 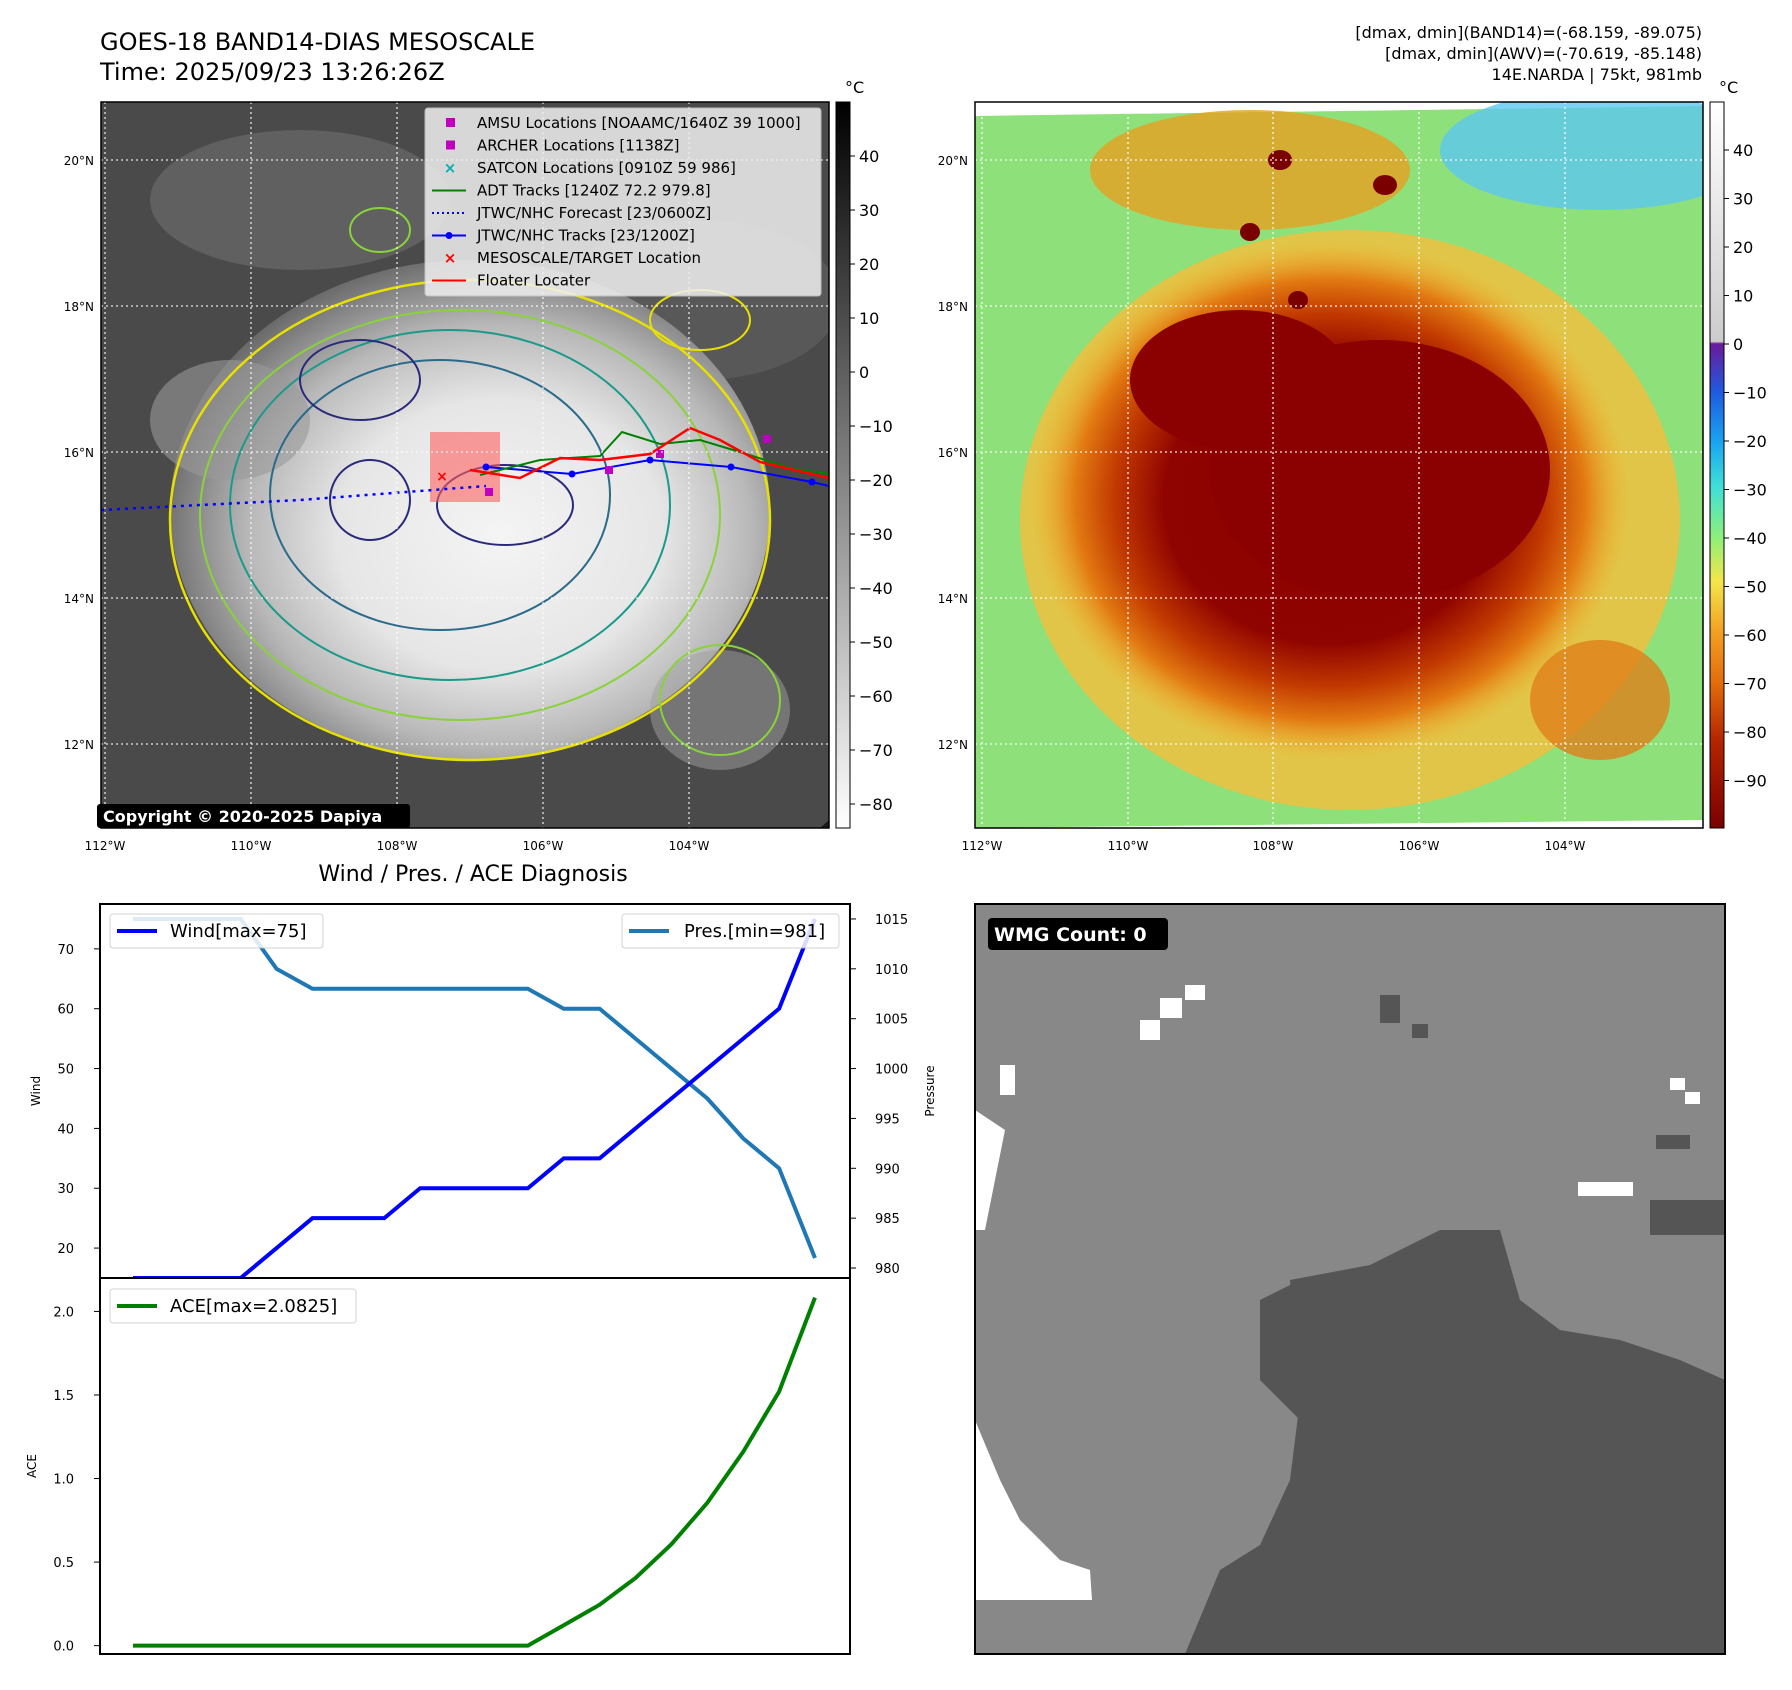 I want to click on lon-label: 112°W, so click(x=982, y=846).